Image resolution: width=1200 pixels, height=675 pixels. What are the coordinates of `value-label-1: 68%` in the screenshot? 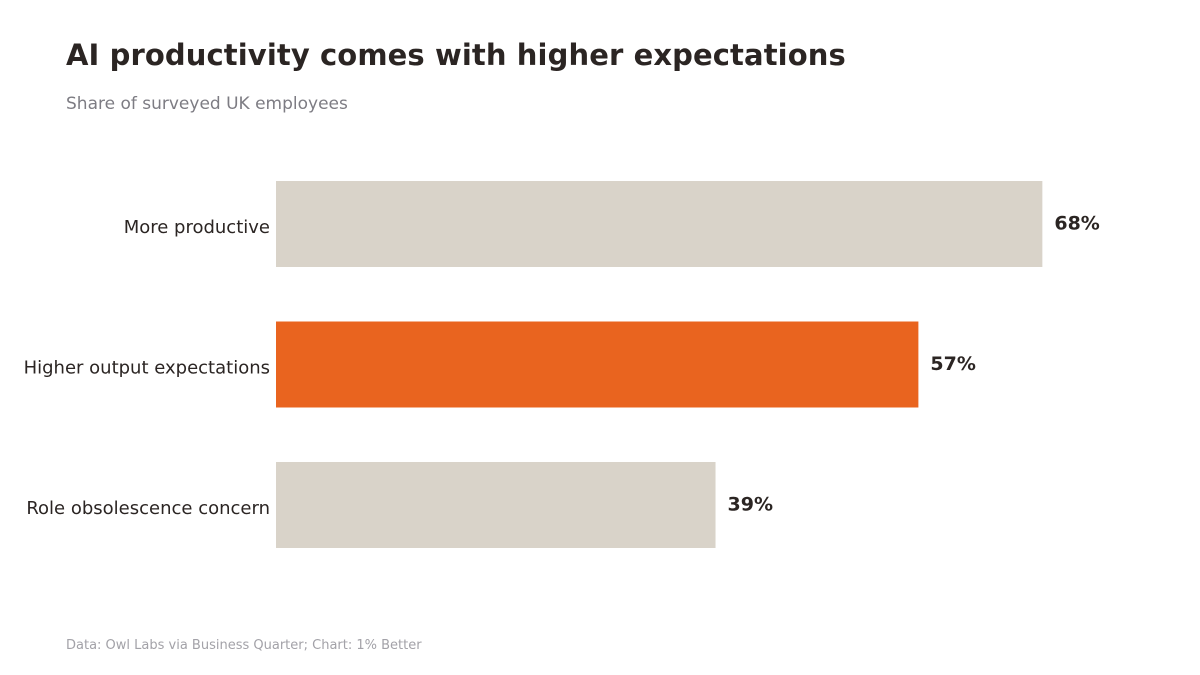 It's located at (1076, 224).